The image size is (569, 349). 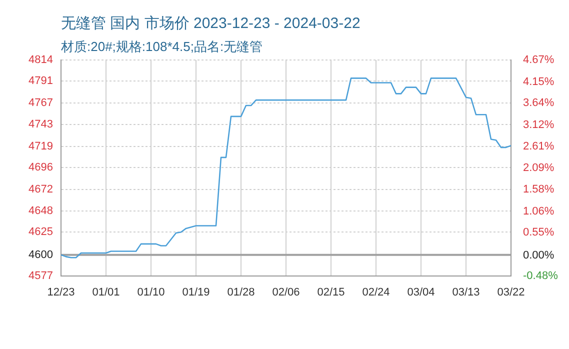 What do you see at coordinates (540, 276) in the screenshot?
I see `y2-tick-label: -0.48%` at bounding box center [540, 276].